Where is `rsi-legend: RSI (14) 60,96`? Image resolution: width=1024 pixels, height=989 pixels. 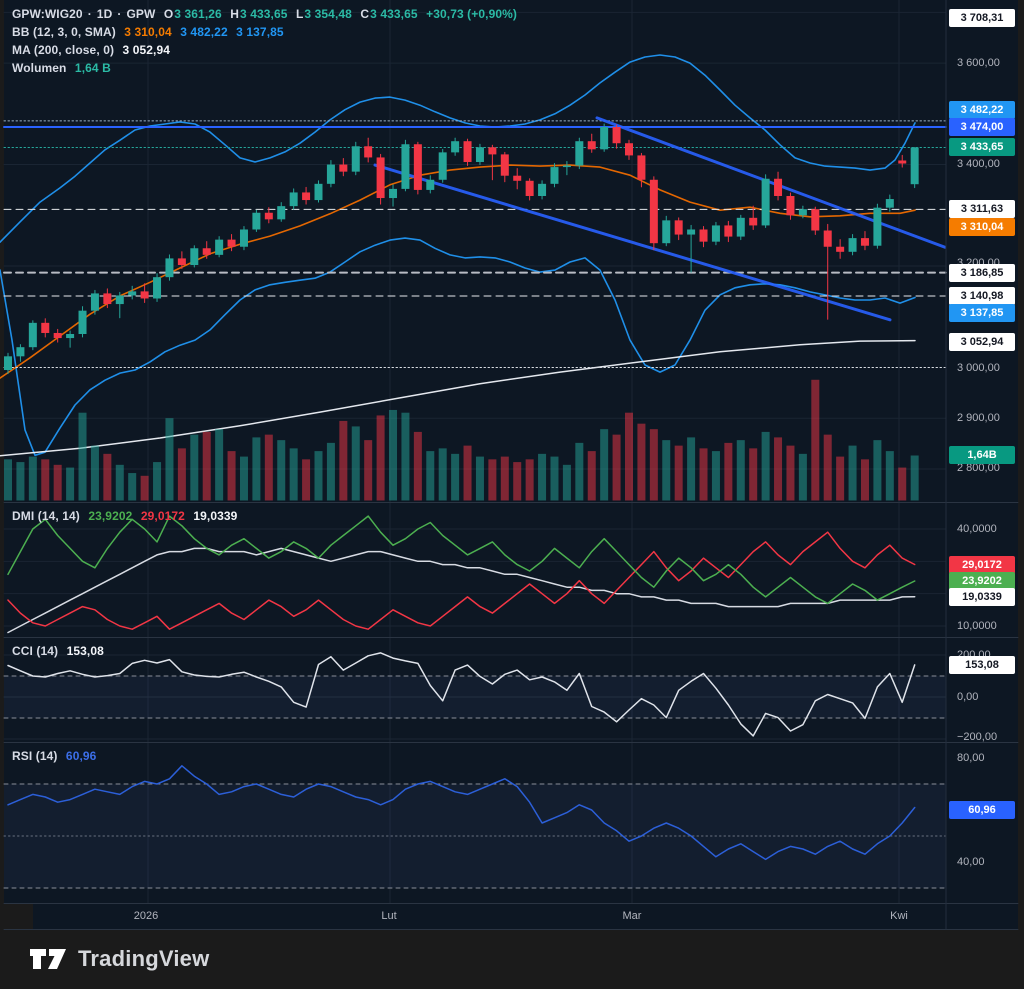 rsi-legend: RSI (14) 60,96 is located at coordinates (56, 756).